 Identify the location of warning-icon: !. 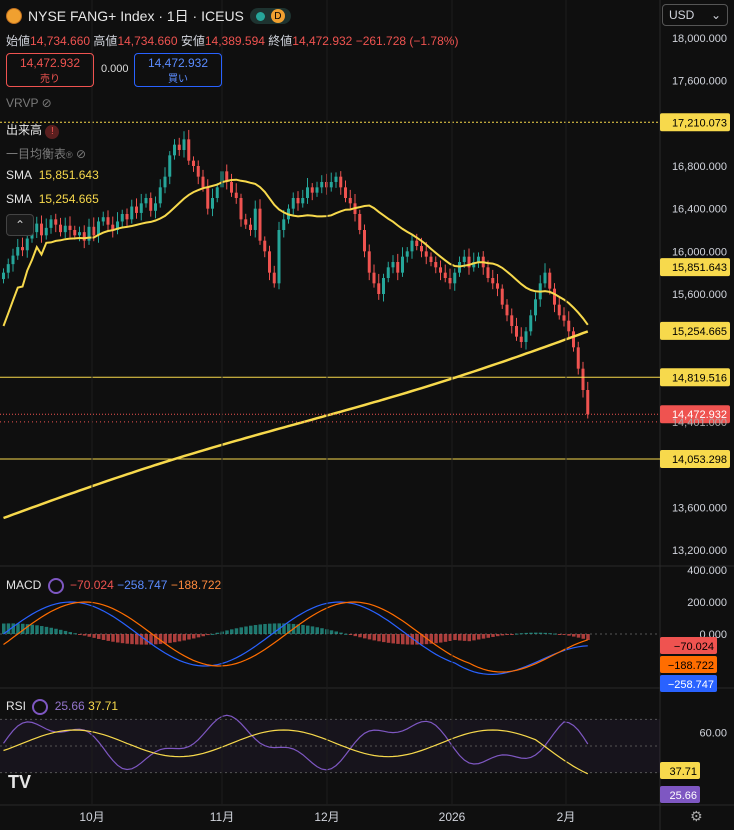
(52, 132).